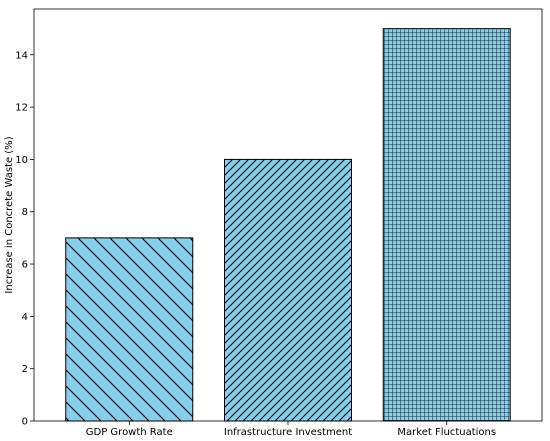  I want to click on y-tick-label: 8, so click(25, 212).